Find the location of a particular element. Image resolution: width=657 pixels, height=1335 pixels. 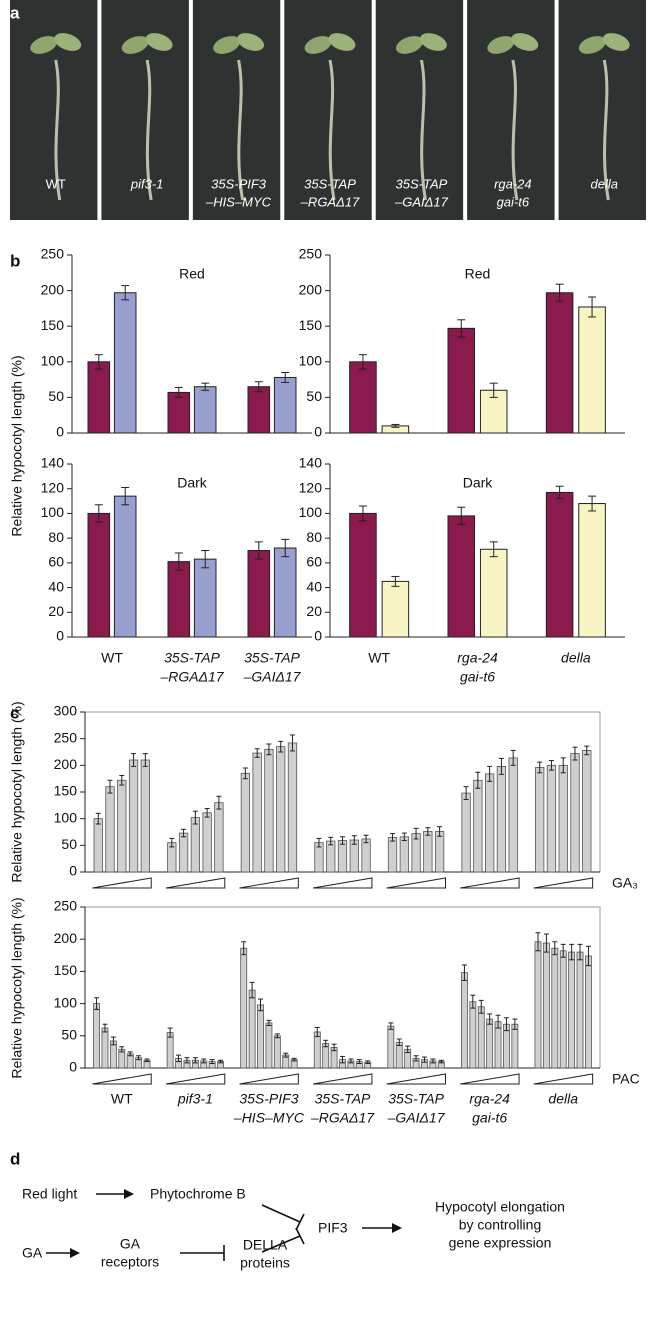

photo-label: pif3-1 is located at coordinates (147, 183).